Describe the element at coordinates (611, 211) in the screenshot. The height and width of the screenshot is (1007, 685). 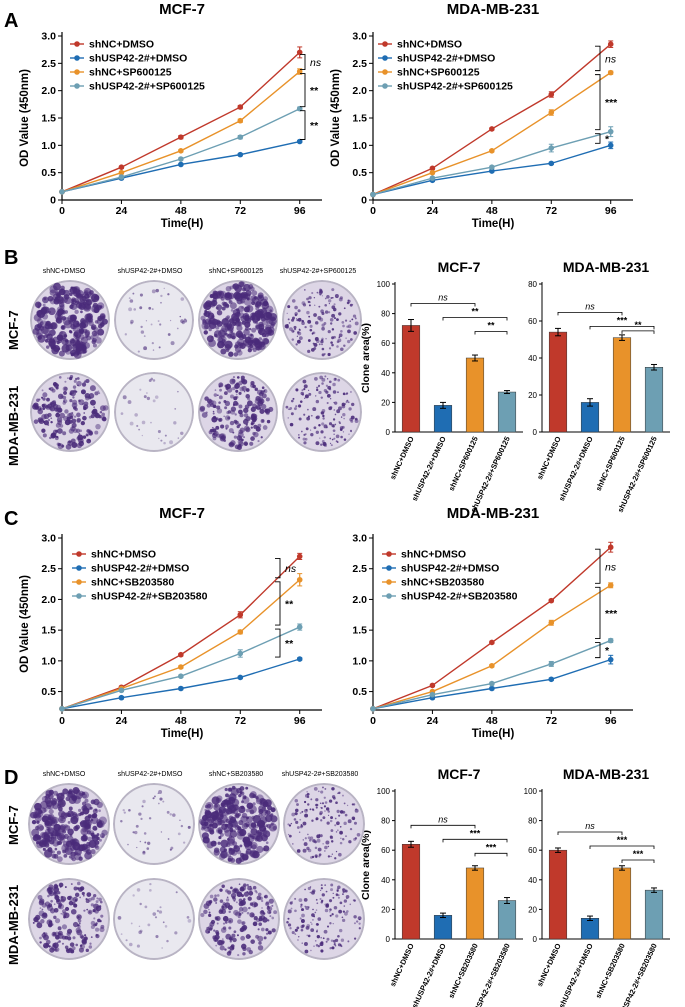
I see `x-tick-label: 96` at that location.